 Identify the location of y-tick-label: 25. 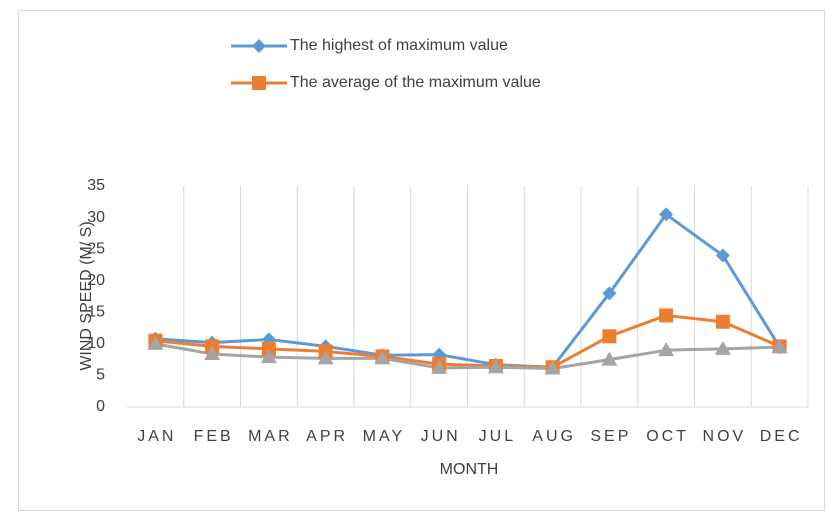
(96, 248).